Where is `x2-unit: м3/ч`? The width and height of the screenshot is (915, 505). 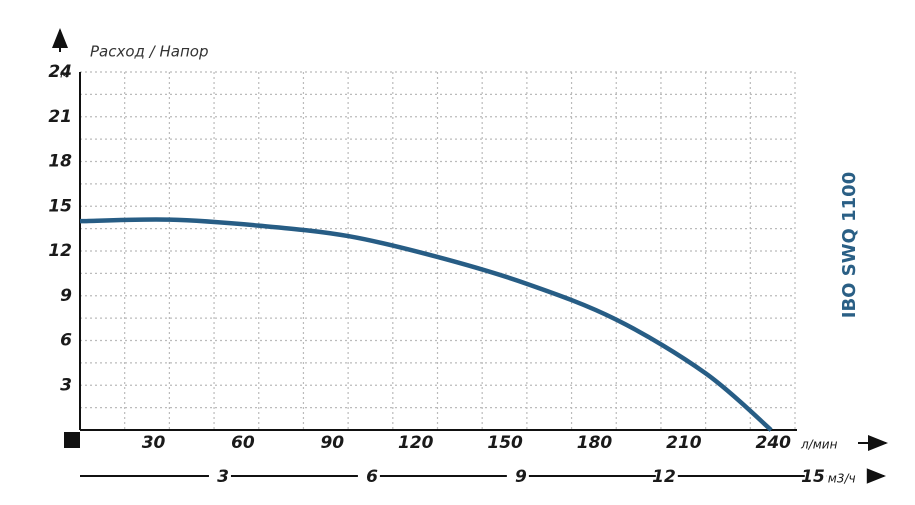
x2-unit: м3/ч is located at coordinates (842, 479).